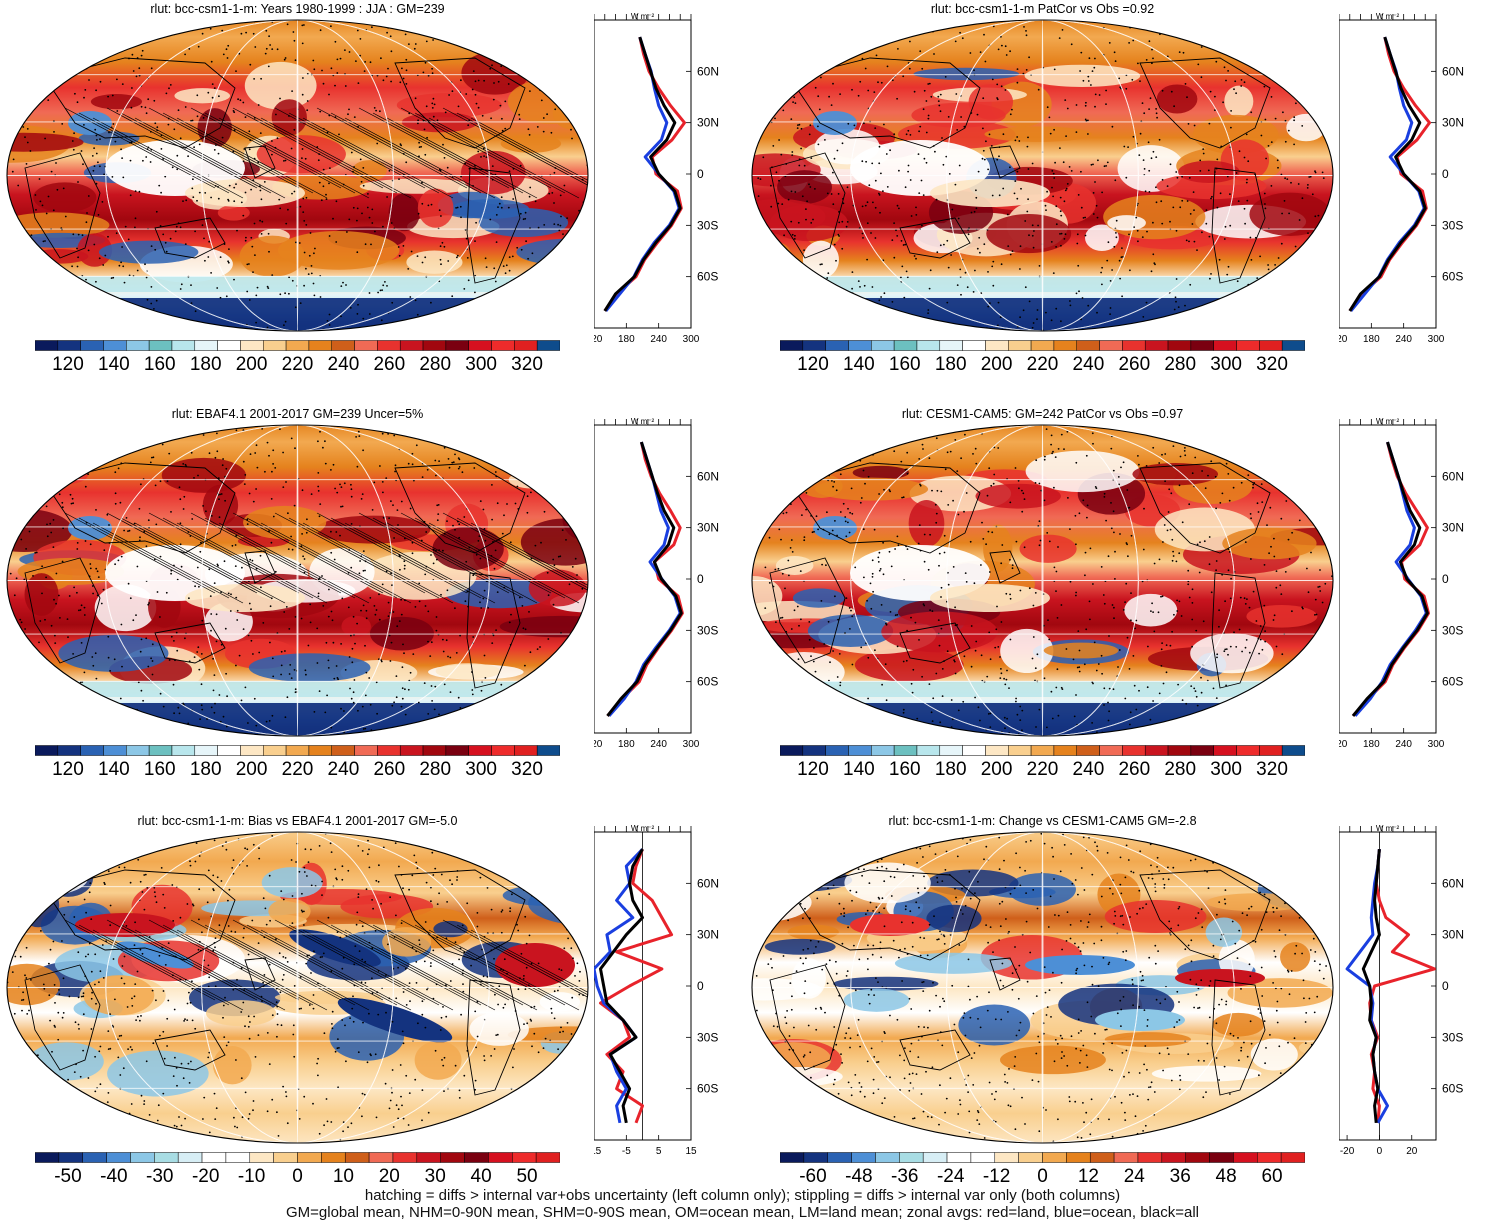 Image resolution: width=1485 pixels, height=1221 pixels. Describe the element at coordinates (1042, 175) in the screenshot. I see `graticule` at that location.